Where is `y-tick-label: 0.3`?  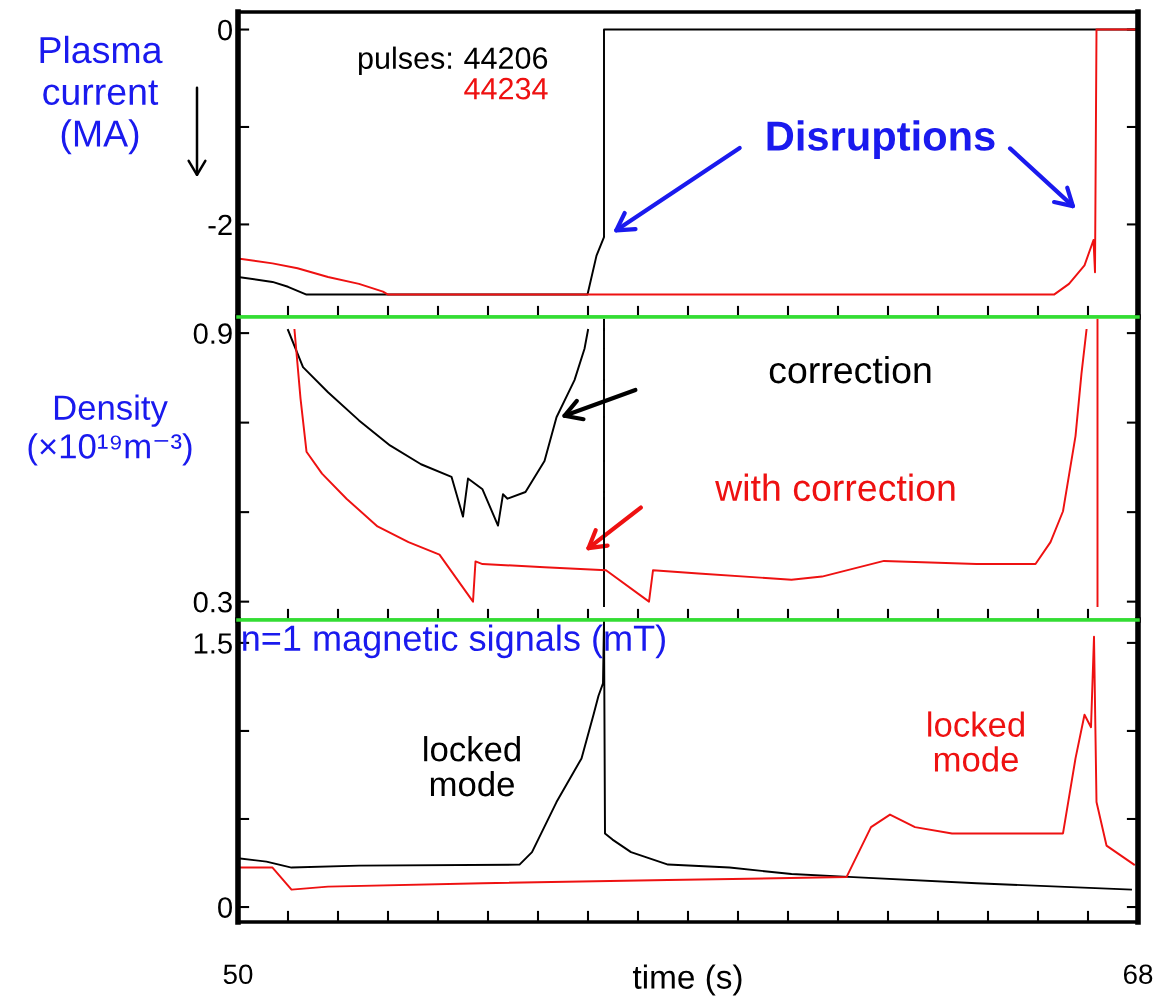 y-tick-label: 0.3 is located at coordinates (212, 602).